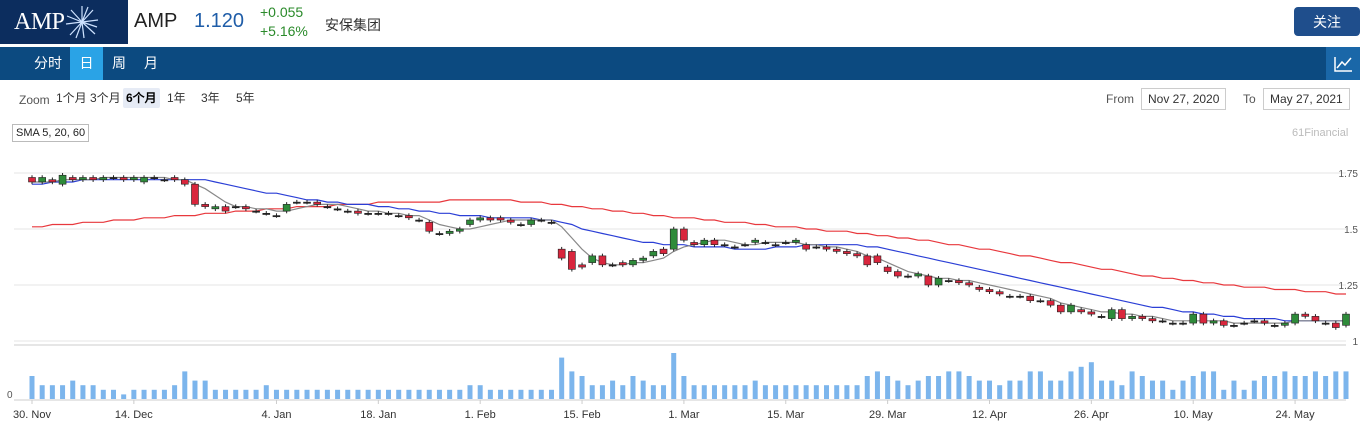  What do you see at coordinates (71, 98) in the screenshot?
I see `zoom-1m-button: 1个月` at bounding box center [71, 98].